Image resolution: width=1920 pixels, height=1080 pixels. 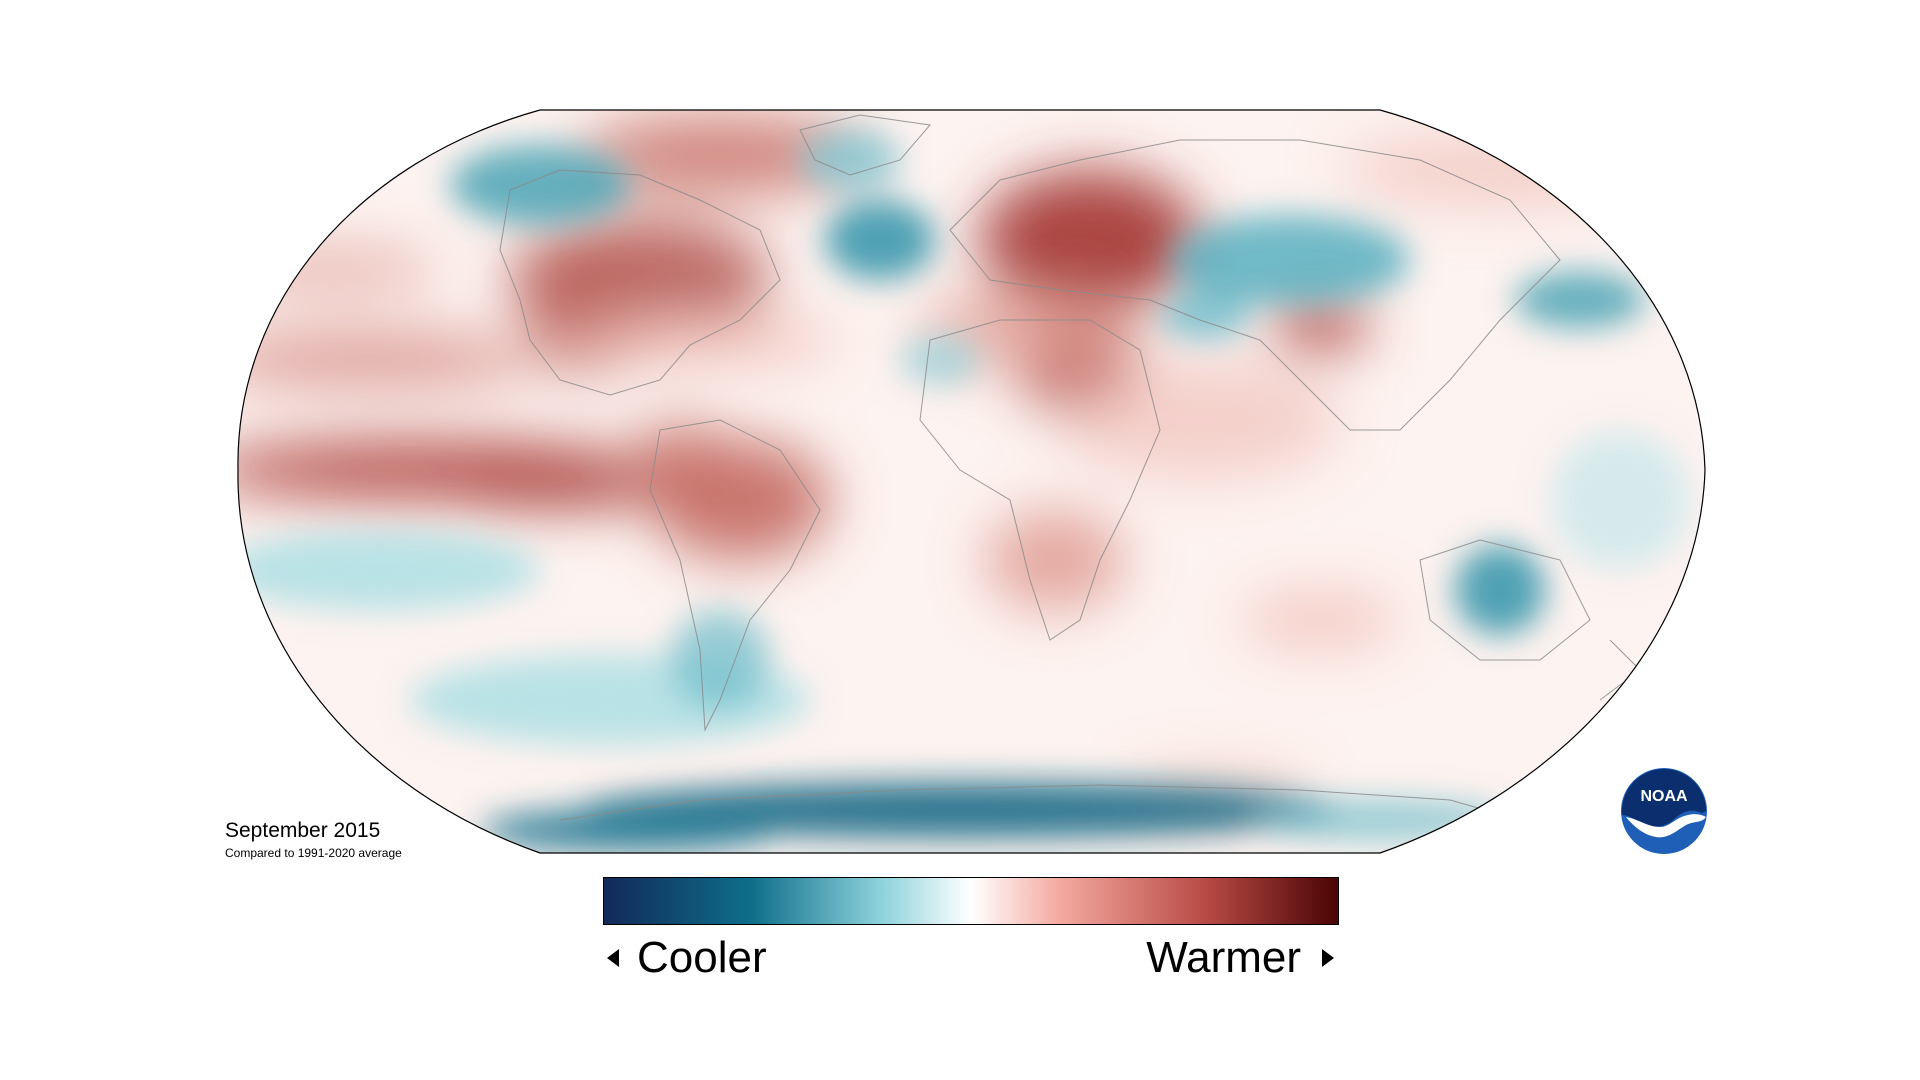 What do you see at coordinates (1040, 480) in the screenshot?
I see `africa-outline` at bounding box center [1040, 480].